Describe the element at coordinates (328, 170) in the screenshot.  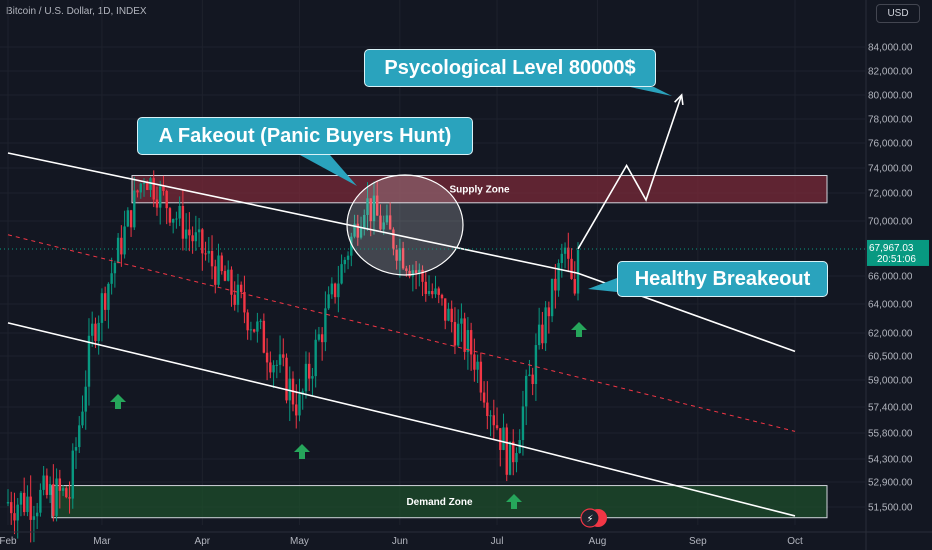
I see `fakeout-callout-pointer` at that location.